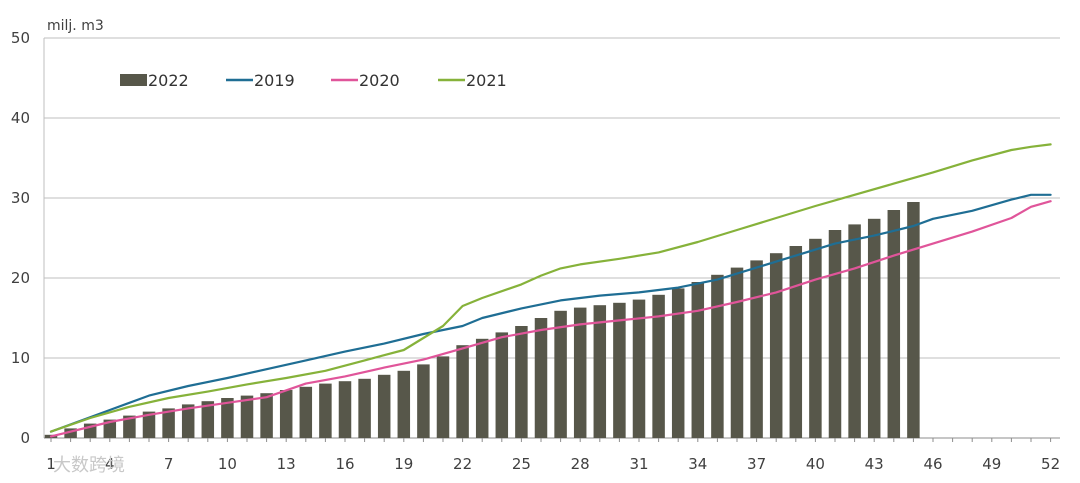  What do you see at coordinates (89, 465) in the screenshot?
I see `watermark-text: 大数跨境` at bounding box center [89, 465].